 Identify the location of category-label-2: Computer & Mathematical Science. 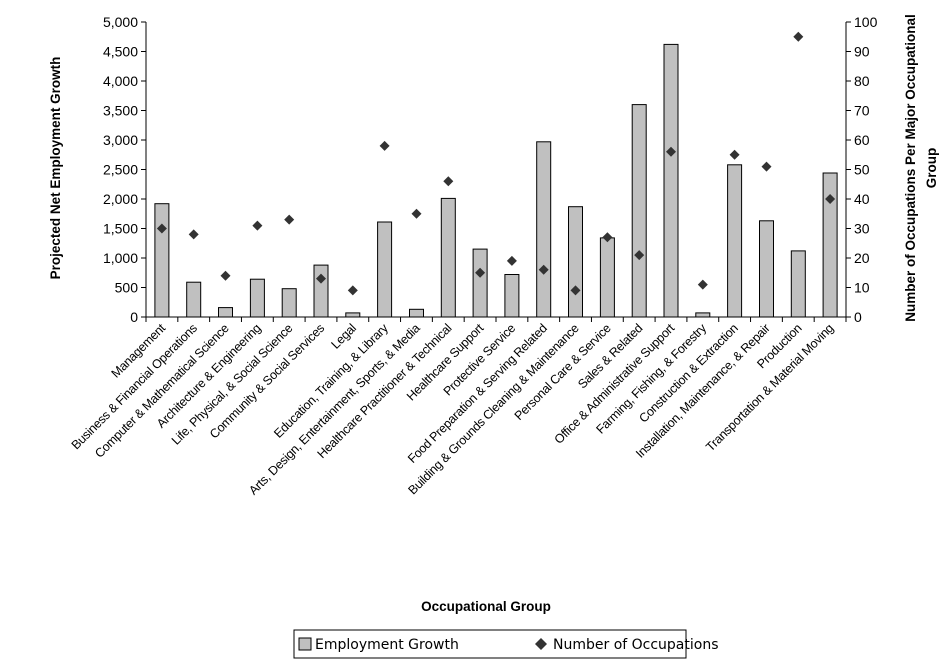
(162, 391).